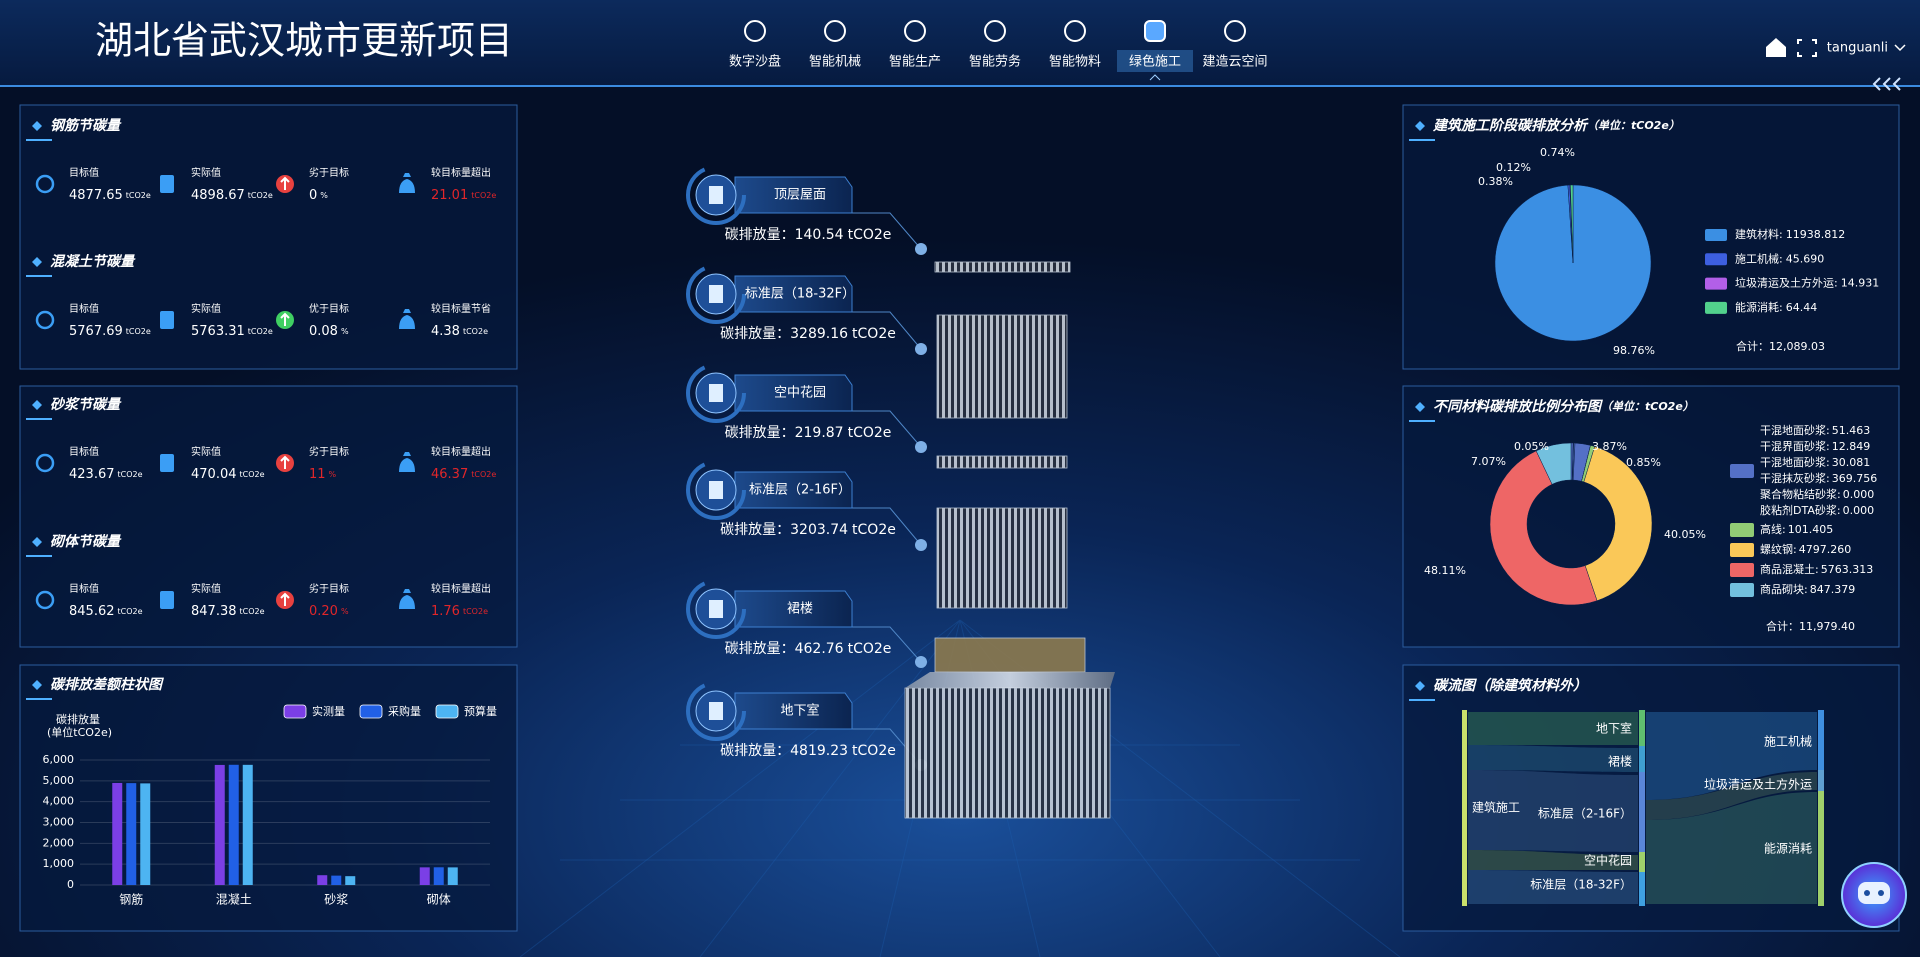  What do you see at coordinates (1620, 761) in the screenshot?
I see `node-label: 裙楼` at bounding box center [1620, 761].